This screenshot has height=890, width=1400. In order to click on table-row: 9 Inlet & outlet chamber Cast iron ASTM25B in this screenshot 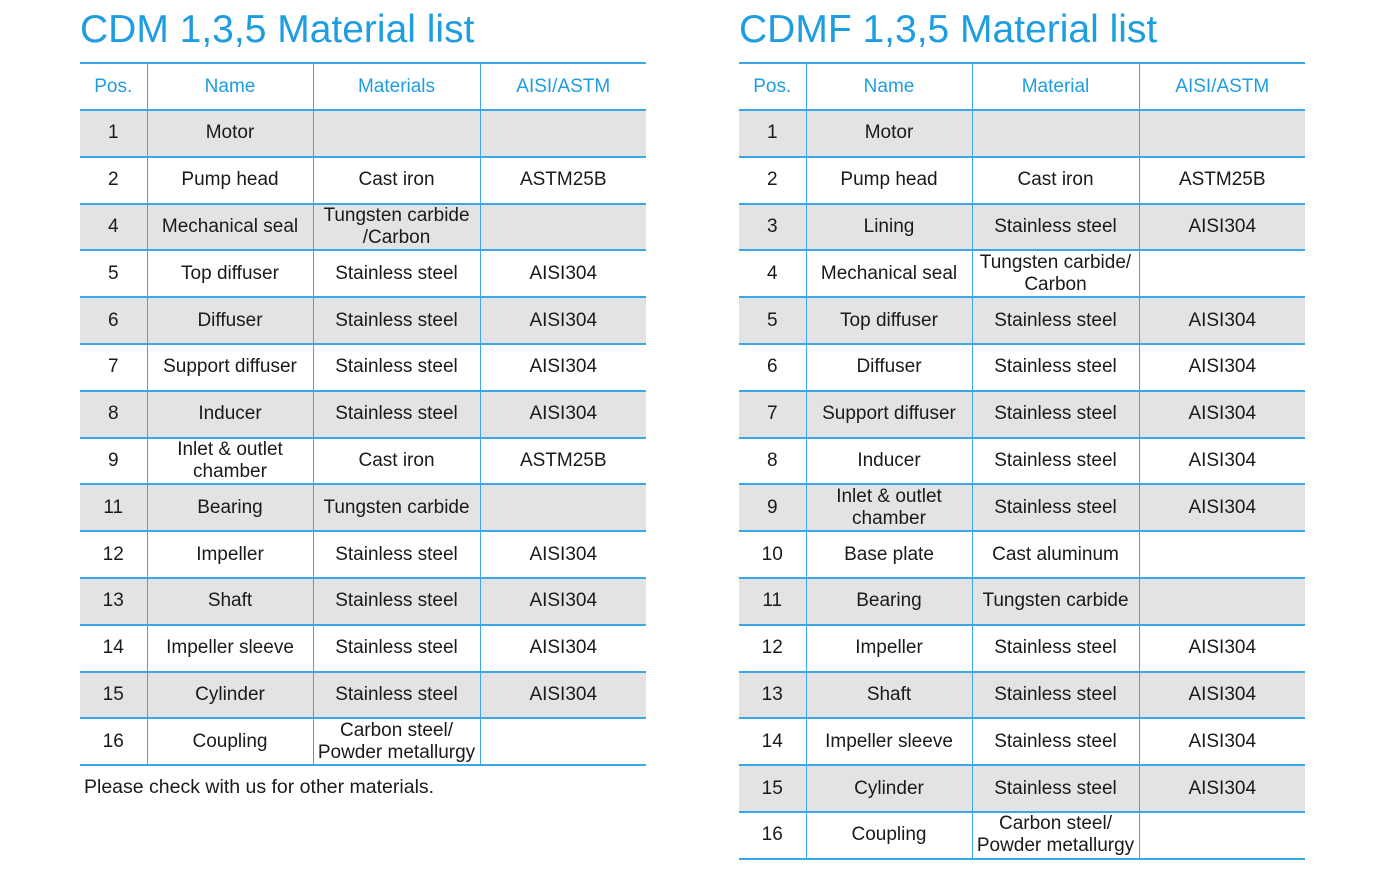, I will do `click(363, 461)`.